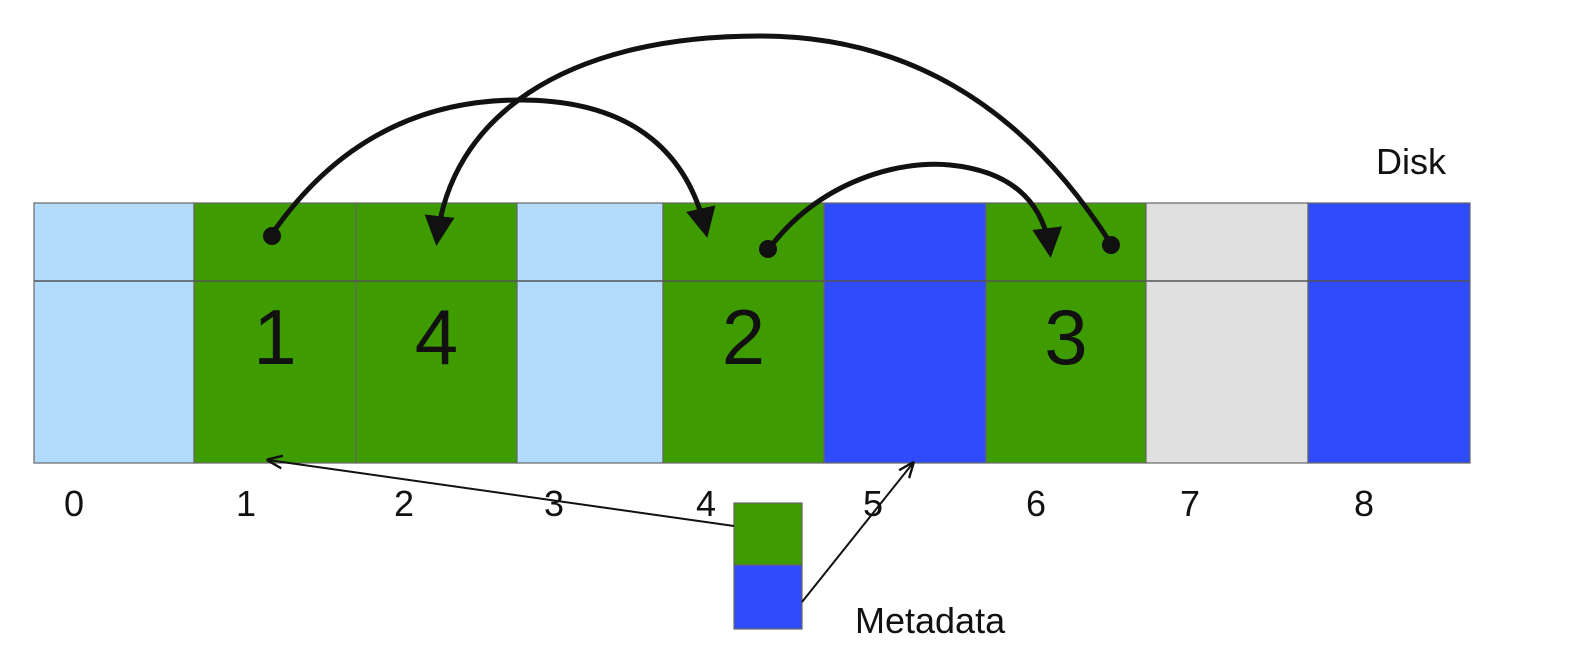 The height and width of the screenshot is (665, 1594). I want to click on metadata-pointers, so click(590, 531).